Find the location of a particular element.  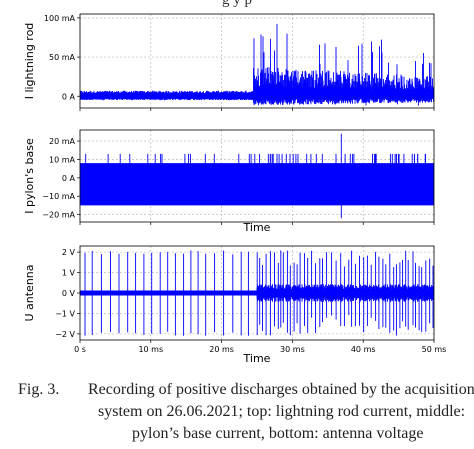

x-tick-label: 50 ms is located at coordinates (434, 349).